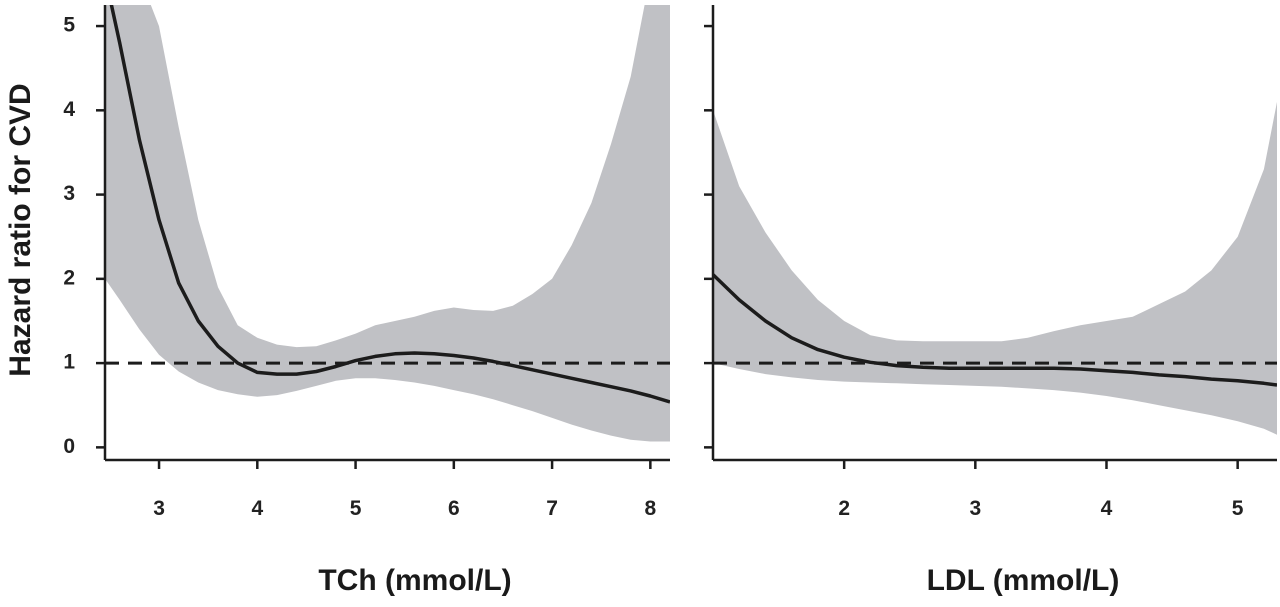  I want to click on tch-x-tick-label: 8, so click(651, 508).